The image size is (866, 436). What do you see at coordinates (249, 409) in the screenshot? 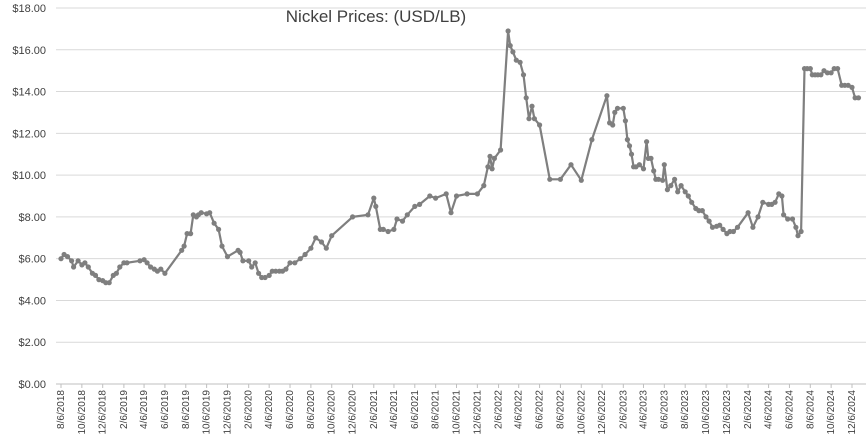
I see `x-tick-label: 2/6/2020` at bounding box center [249, 409].